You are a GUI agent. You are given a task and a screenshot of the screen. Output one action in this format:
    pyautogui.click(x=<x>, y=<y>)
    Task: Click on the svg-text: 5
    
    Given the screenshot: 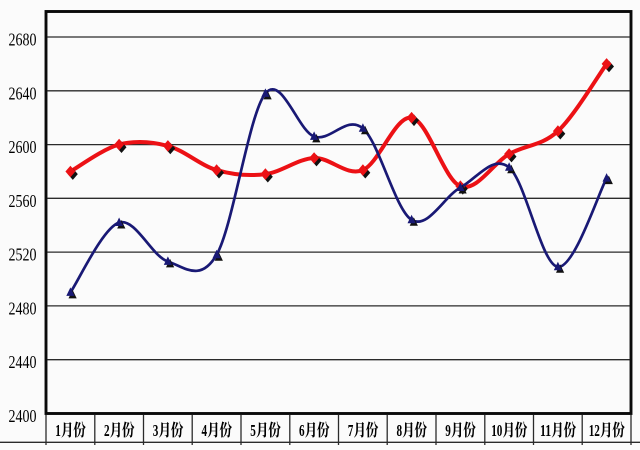 What is the action you would take?
    pyautogui.click(x=253, y=430)
    